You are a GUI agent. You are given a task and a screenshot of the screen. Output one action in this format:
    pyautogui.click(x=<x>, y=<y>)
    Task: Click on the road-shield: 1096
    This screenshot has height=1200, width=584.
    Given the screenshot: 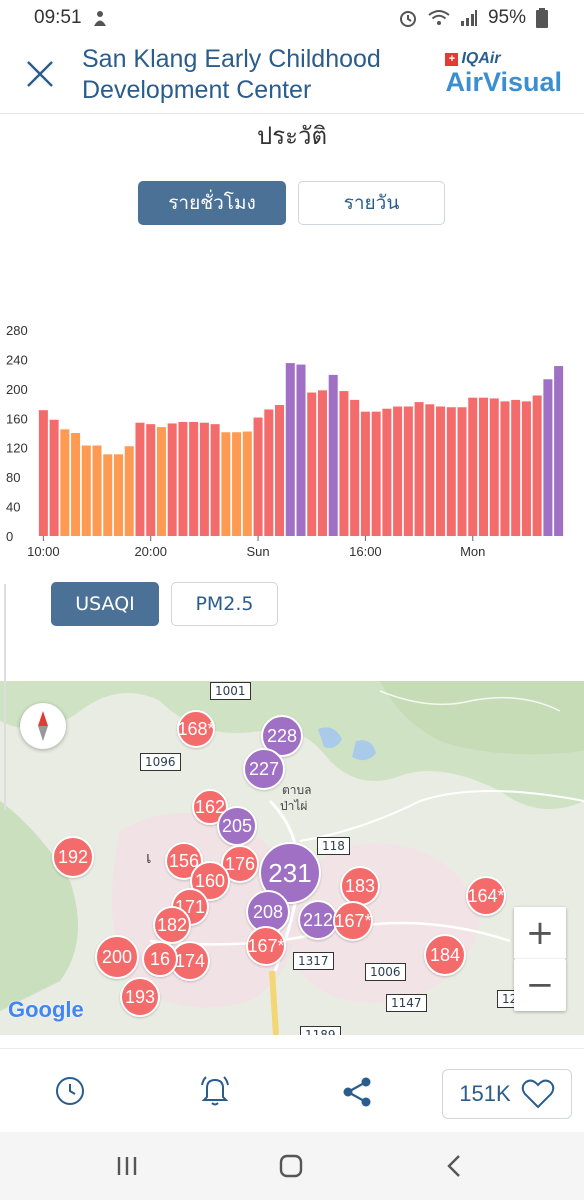 What is the action you would take?
    pyautogui.click(x=160, y=762)
    